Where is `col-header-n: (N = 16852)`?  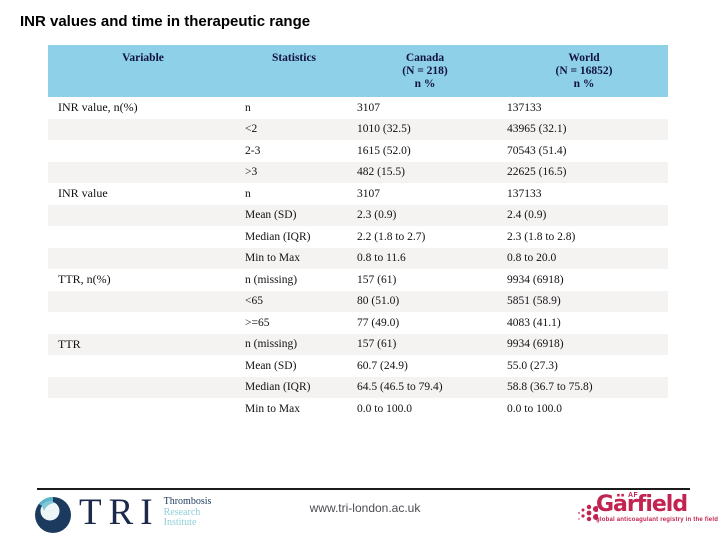
col-header-n: (N = 16852) is located at coordinates (584, 71).